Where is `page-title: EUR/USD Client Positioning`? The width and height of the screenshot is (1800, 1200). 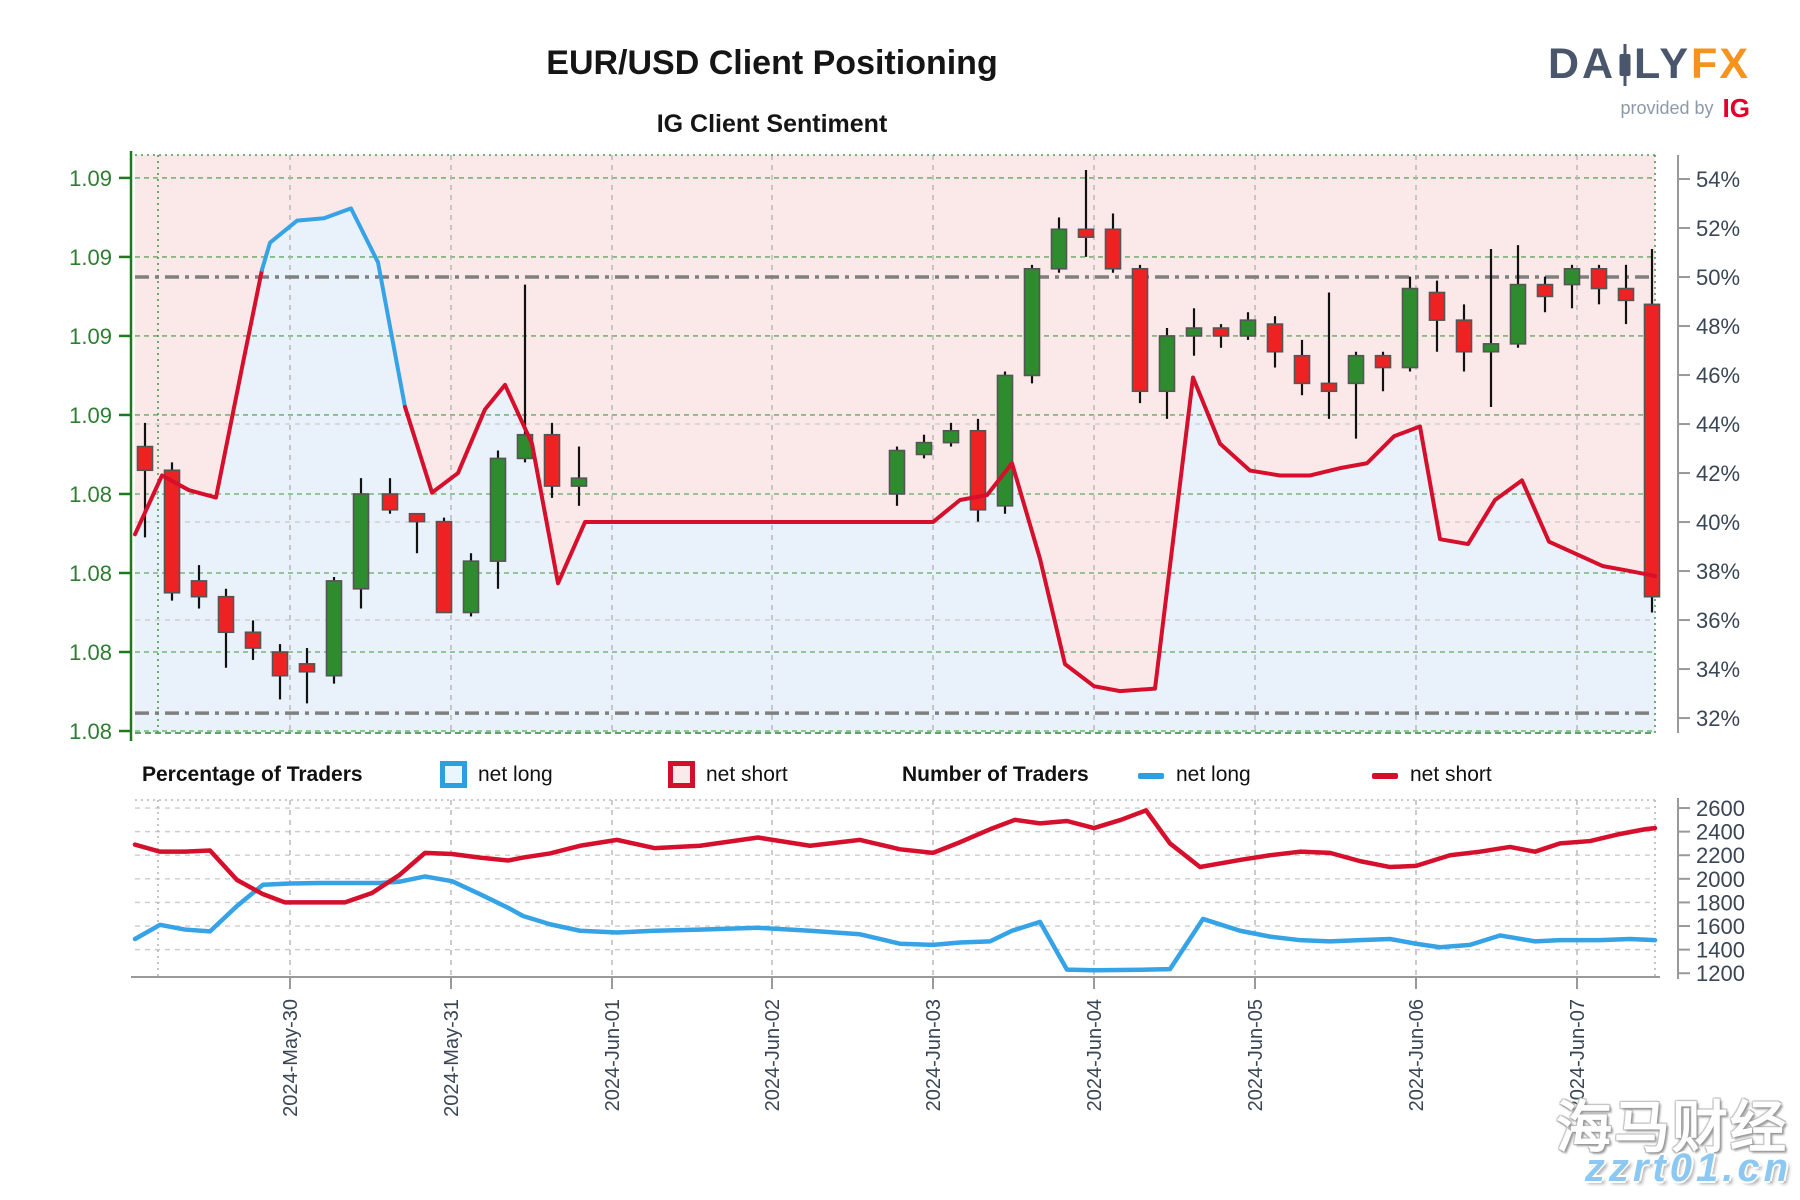
page-title: EUR/USD Client Positioning is located at coordinates (772, 63).